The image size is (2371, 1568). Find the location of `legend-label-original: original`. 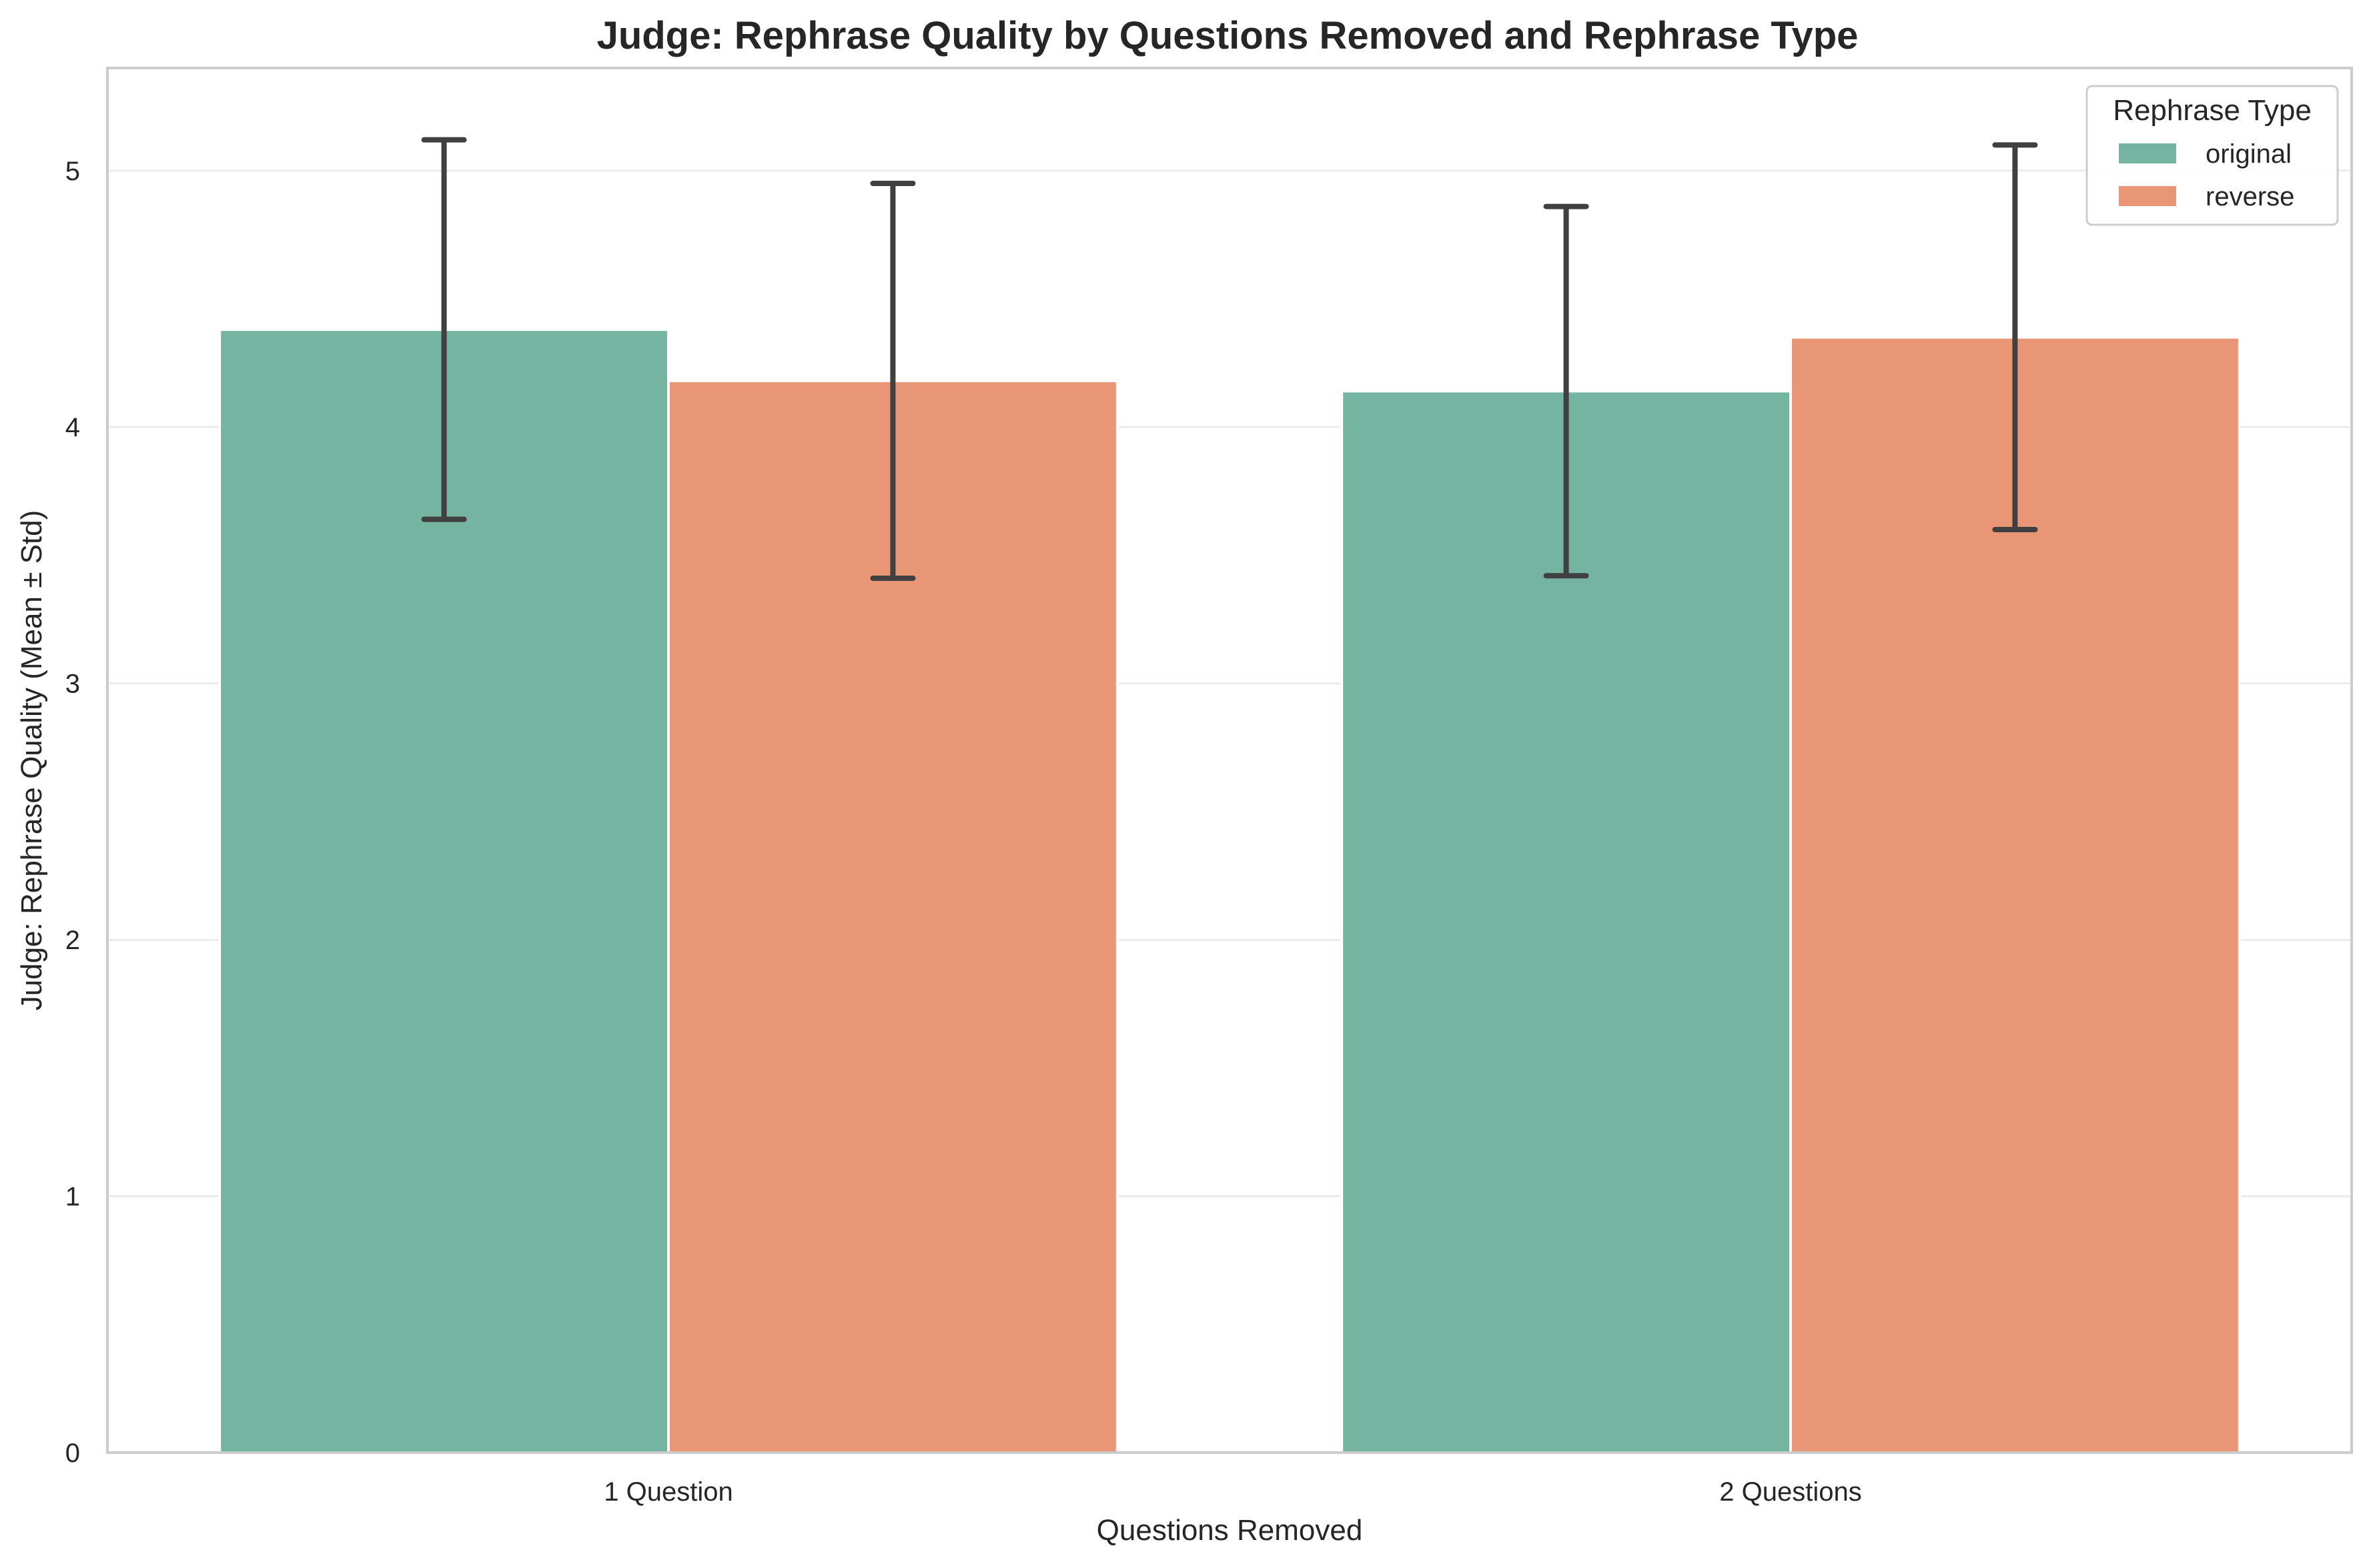

legend-label-original: original is located at coordinates (2249, 154).